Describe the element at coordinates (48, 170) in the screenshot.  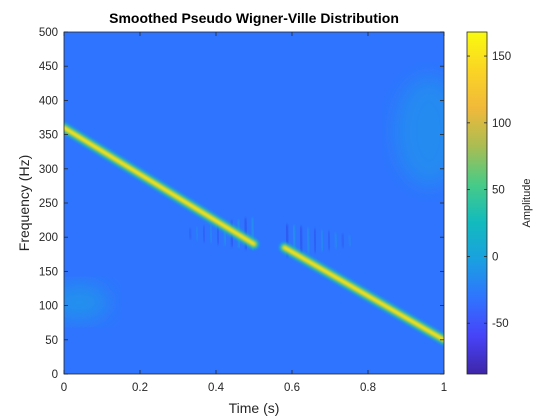
I see `y-tick-label: 300` at that location.